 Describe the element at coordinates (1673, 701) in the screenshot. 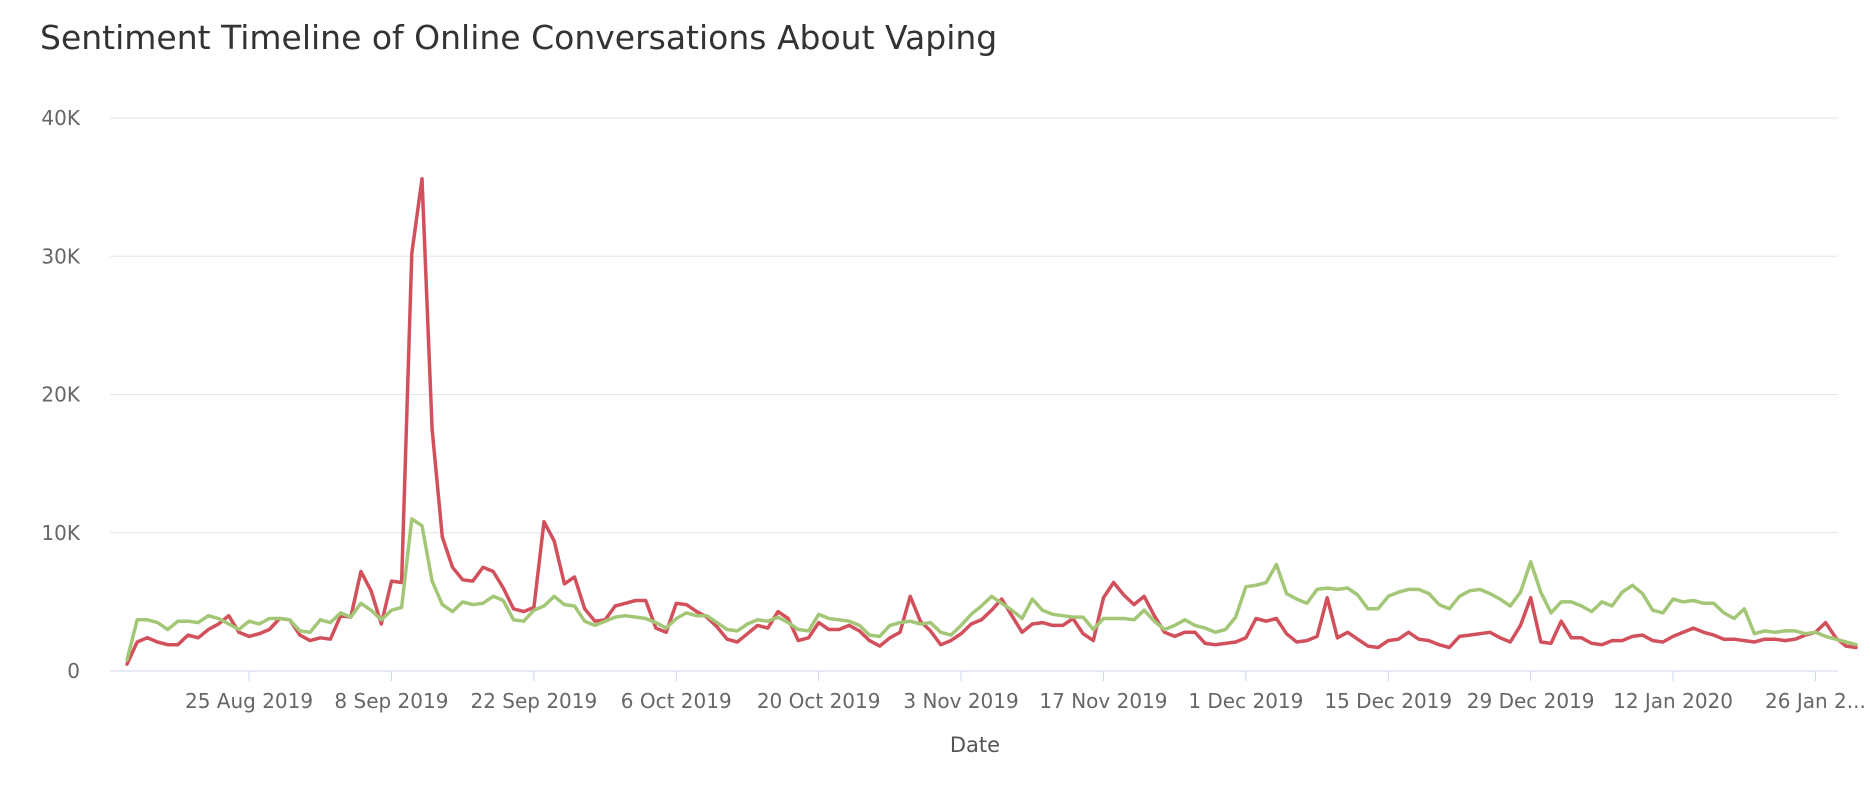

I see `x-tick-label: 12 Jan 2020` at that location.